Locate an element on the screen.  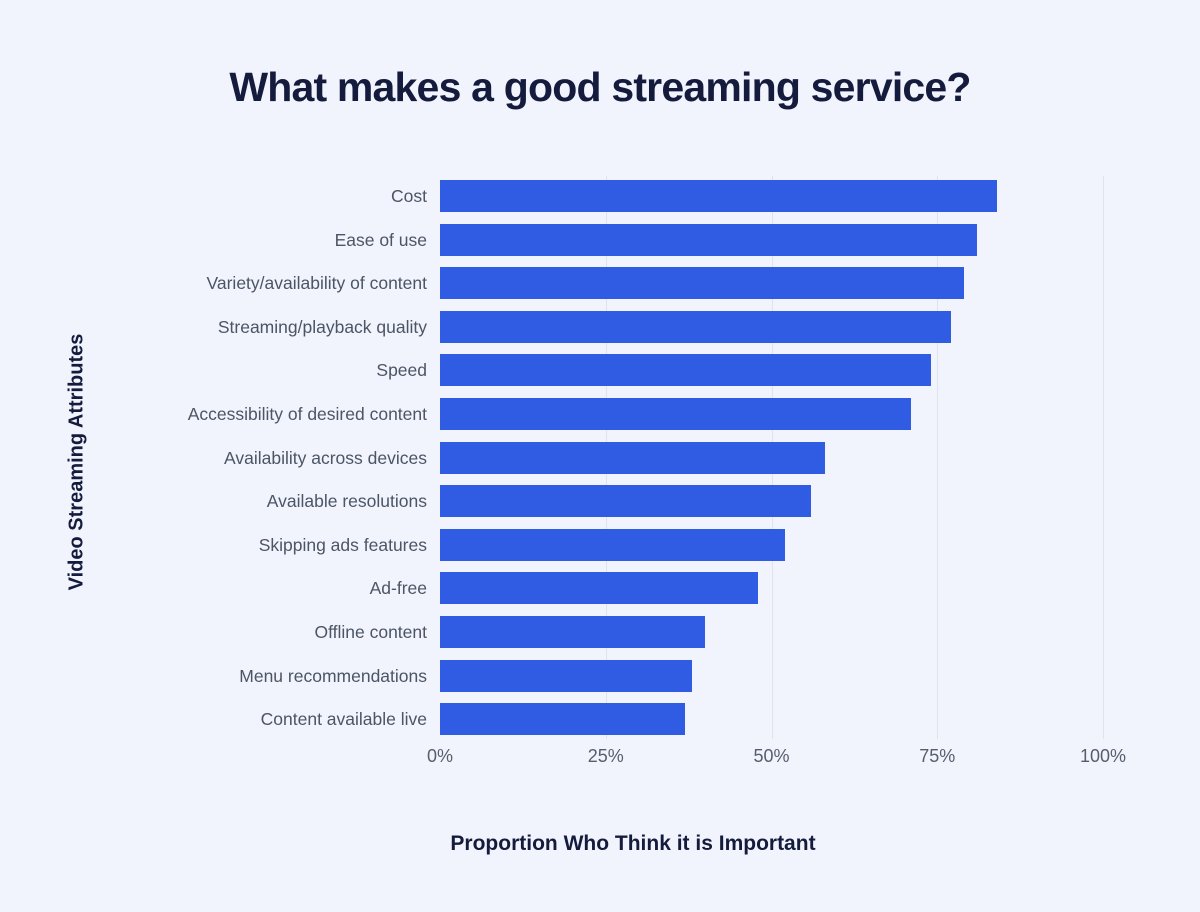
chart-row: Offline content is located at coordinates (600, 632).